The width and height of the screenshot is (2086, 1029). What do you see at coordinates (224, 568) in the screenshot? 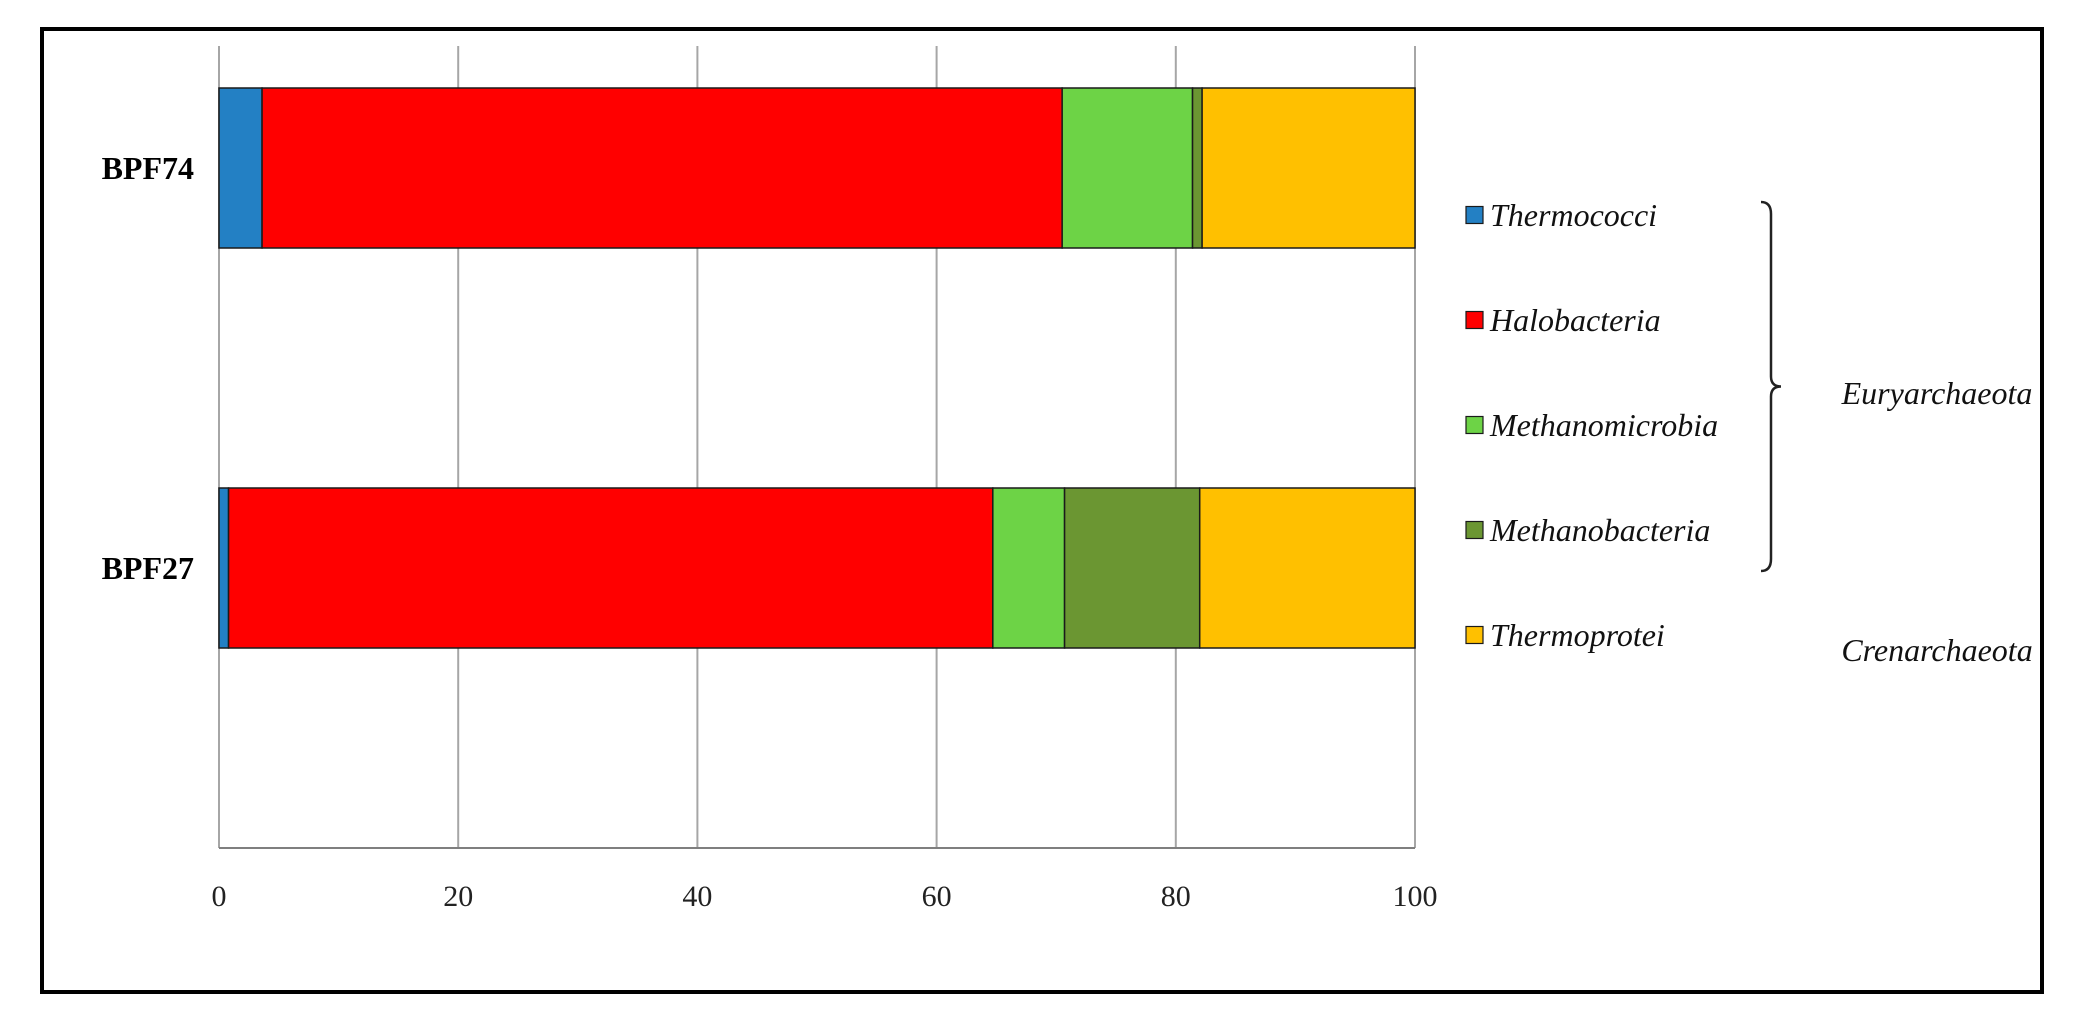
I see `bar-bpf27-thermococci` at bounding box center [224, 568].